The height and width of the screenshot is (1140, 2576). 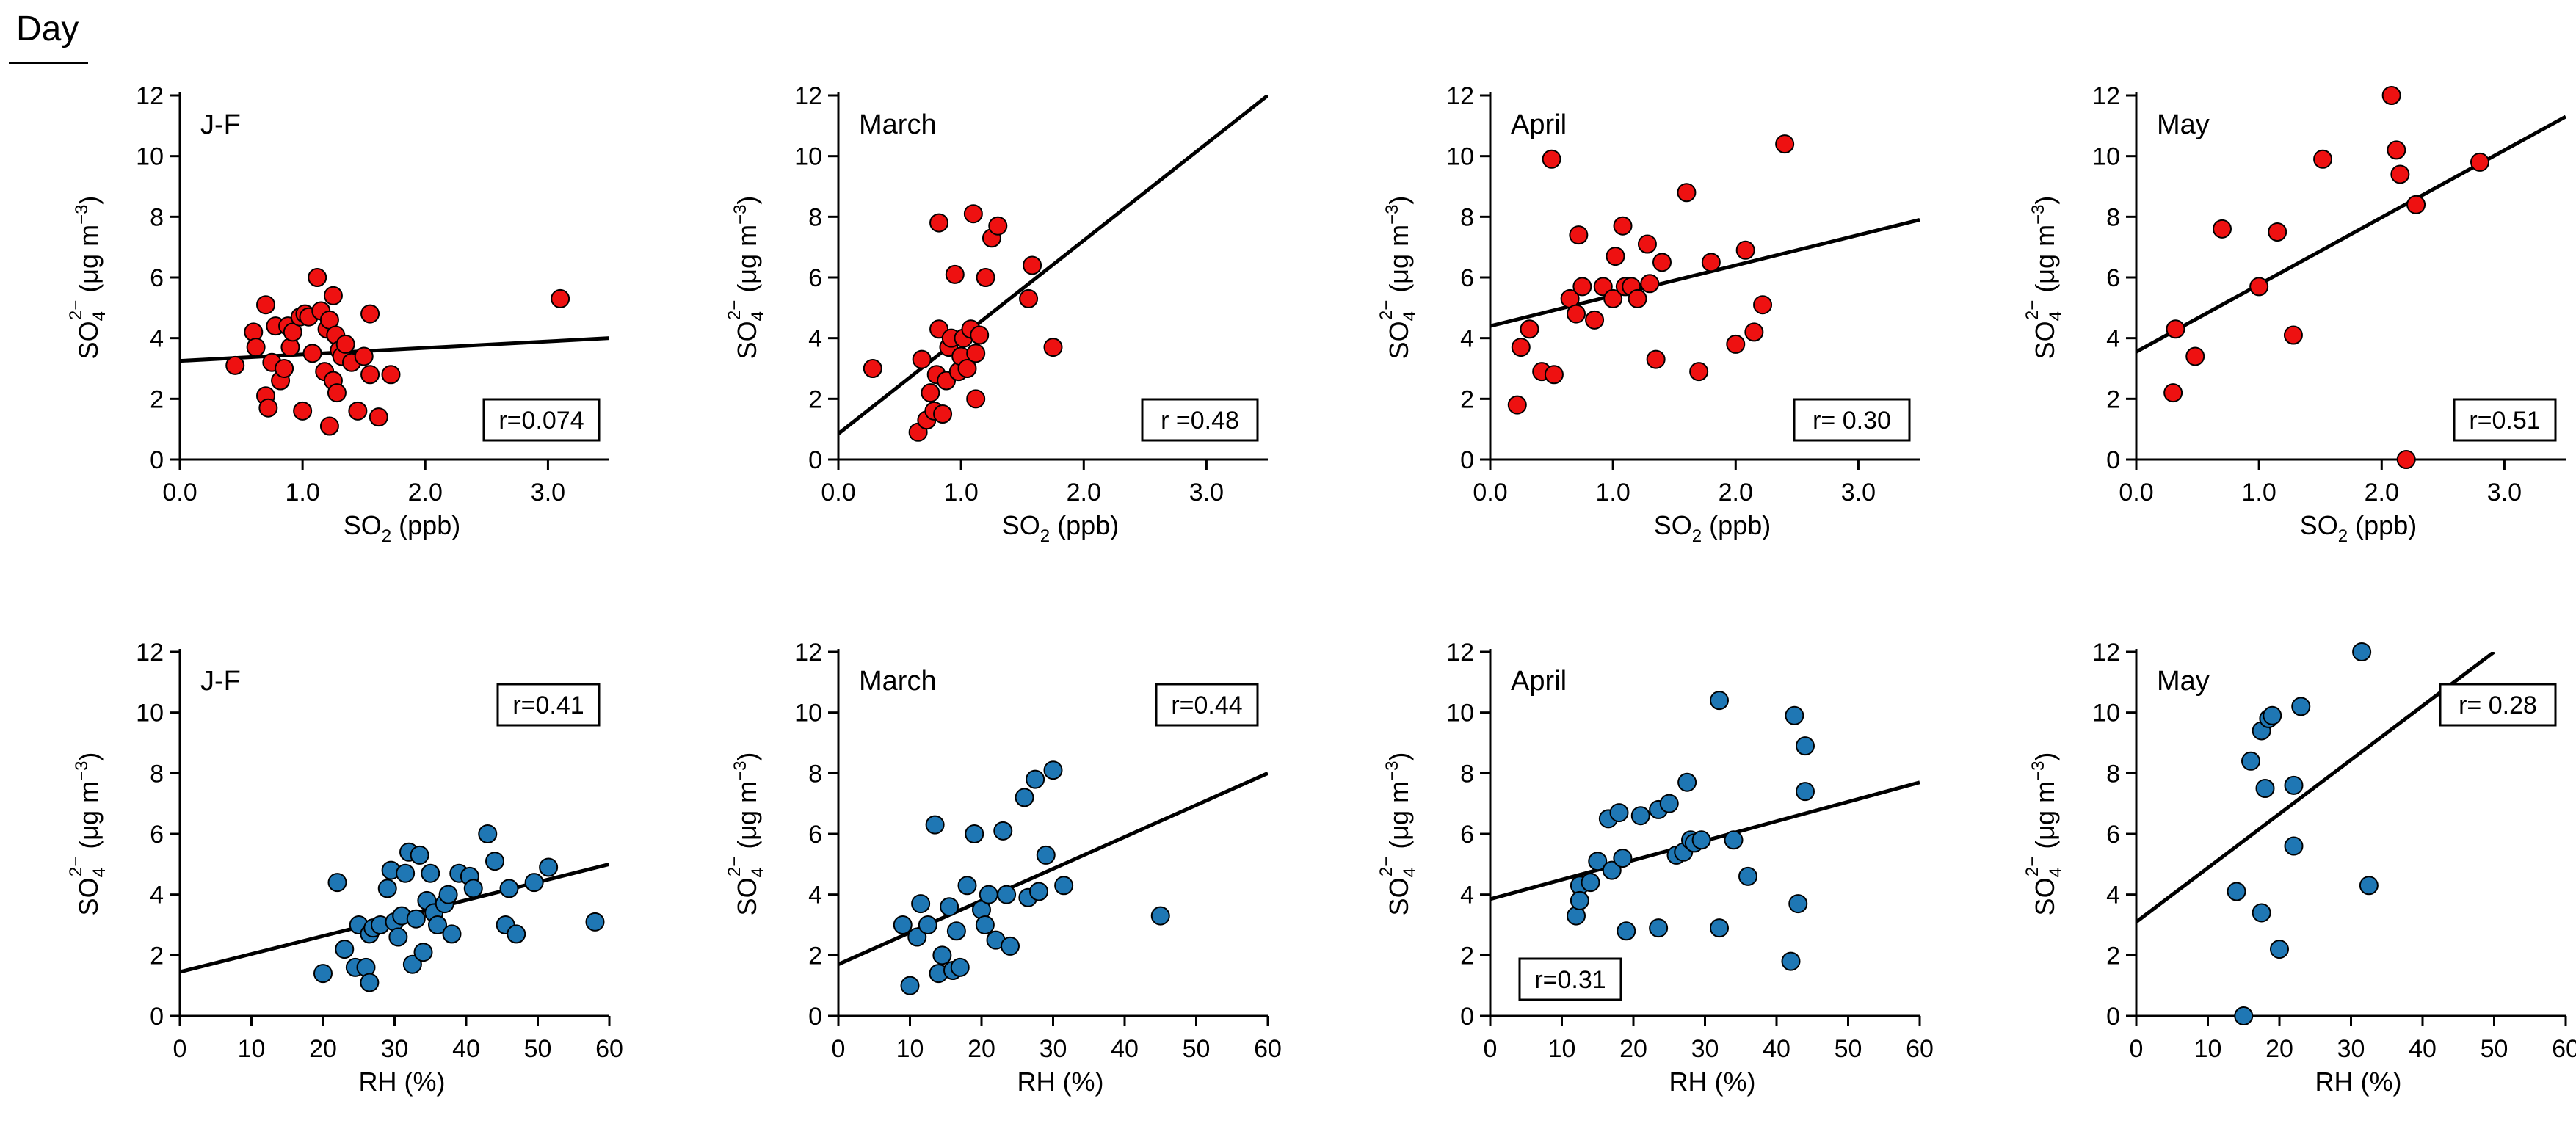 What do you see at coordinates (541, 421) in the screenshot?
I see `r-value-label: r=0.074` at bounding box center [541, 421].